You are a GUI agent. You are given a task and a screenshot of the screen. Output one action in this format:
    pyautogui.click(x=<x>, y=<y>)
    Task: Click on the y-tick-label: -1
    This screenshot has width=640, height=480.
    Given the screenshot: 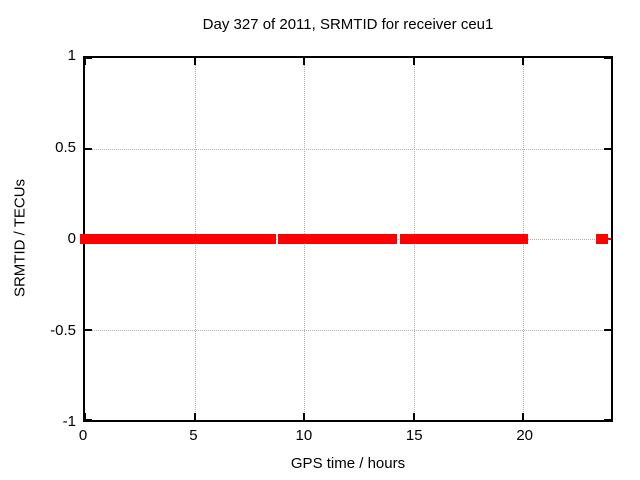 What is the action you would take?
    pyautogui.click(x=69, y=421)
    